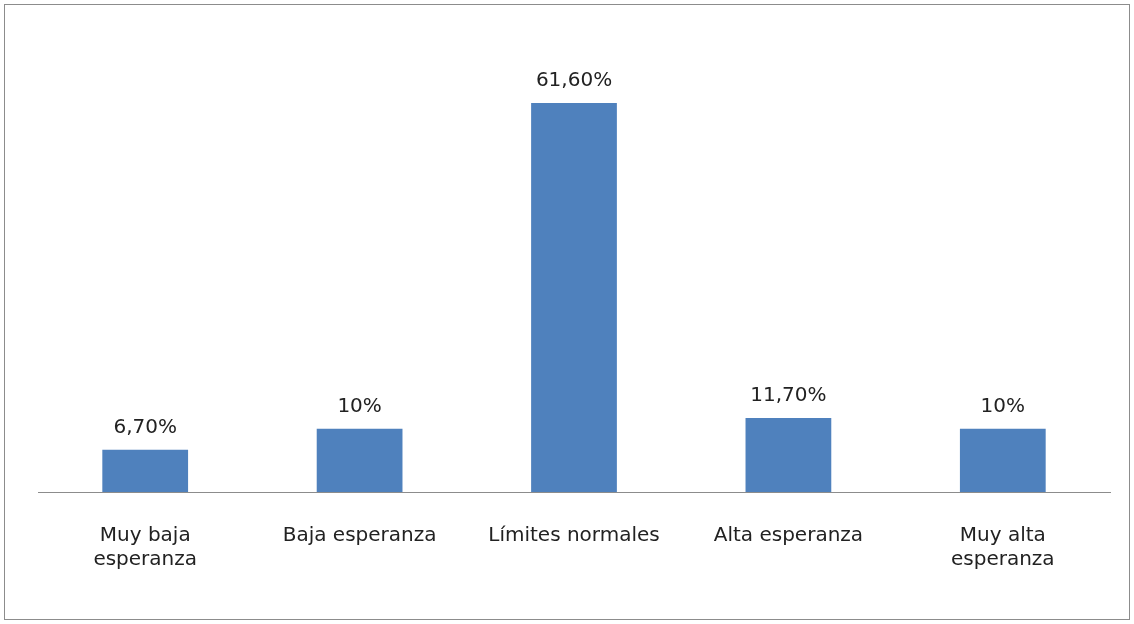 The height and width of the screenshot is (624, 1134). Describe the element at coordinates (788, 394) in the screenshot. I see `data-label: 11,70%` at that location.